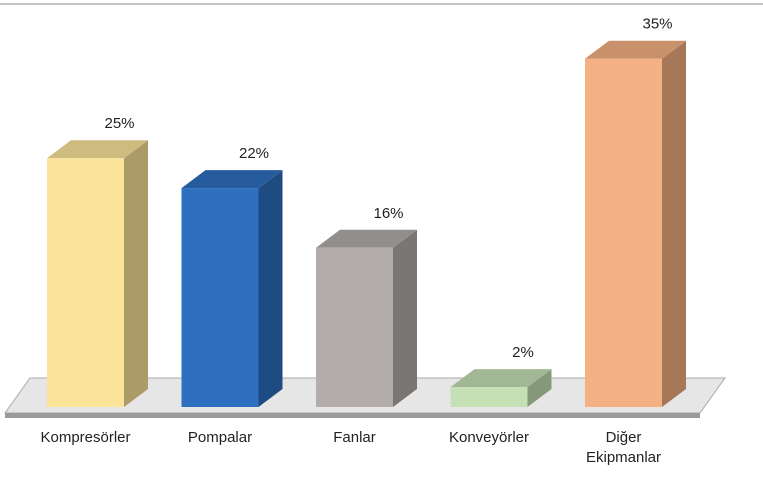  Describe the element at coordinates (489, 437) in the screenshot. I see `x-tick-label: Konveyörler` at that location.